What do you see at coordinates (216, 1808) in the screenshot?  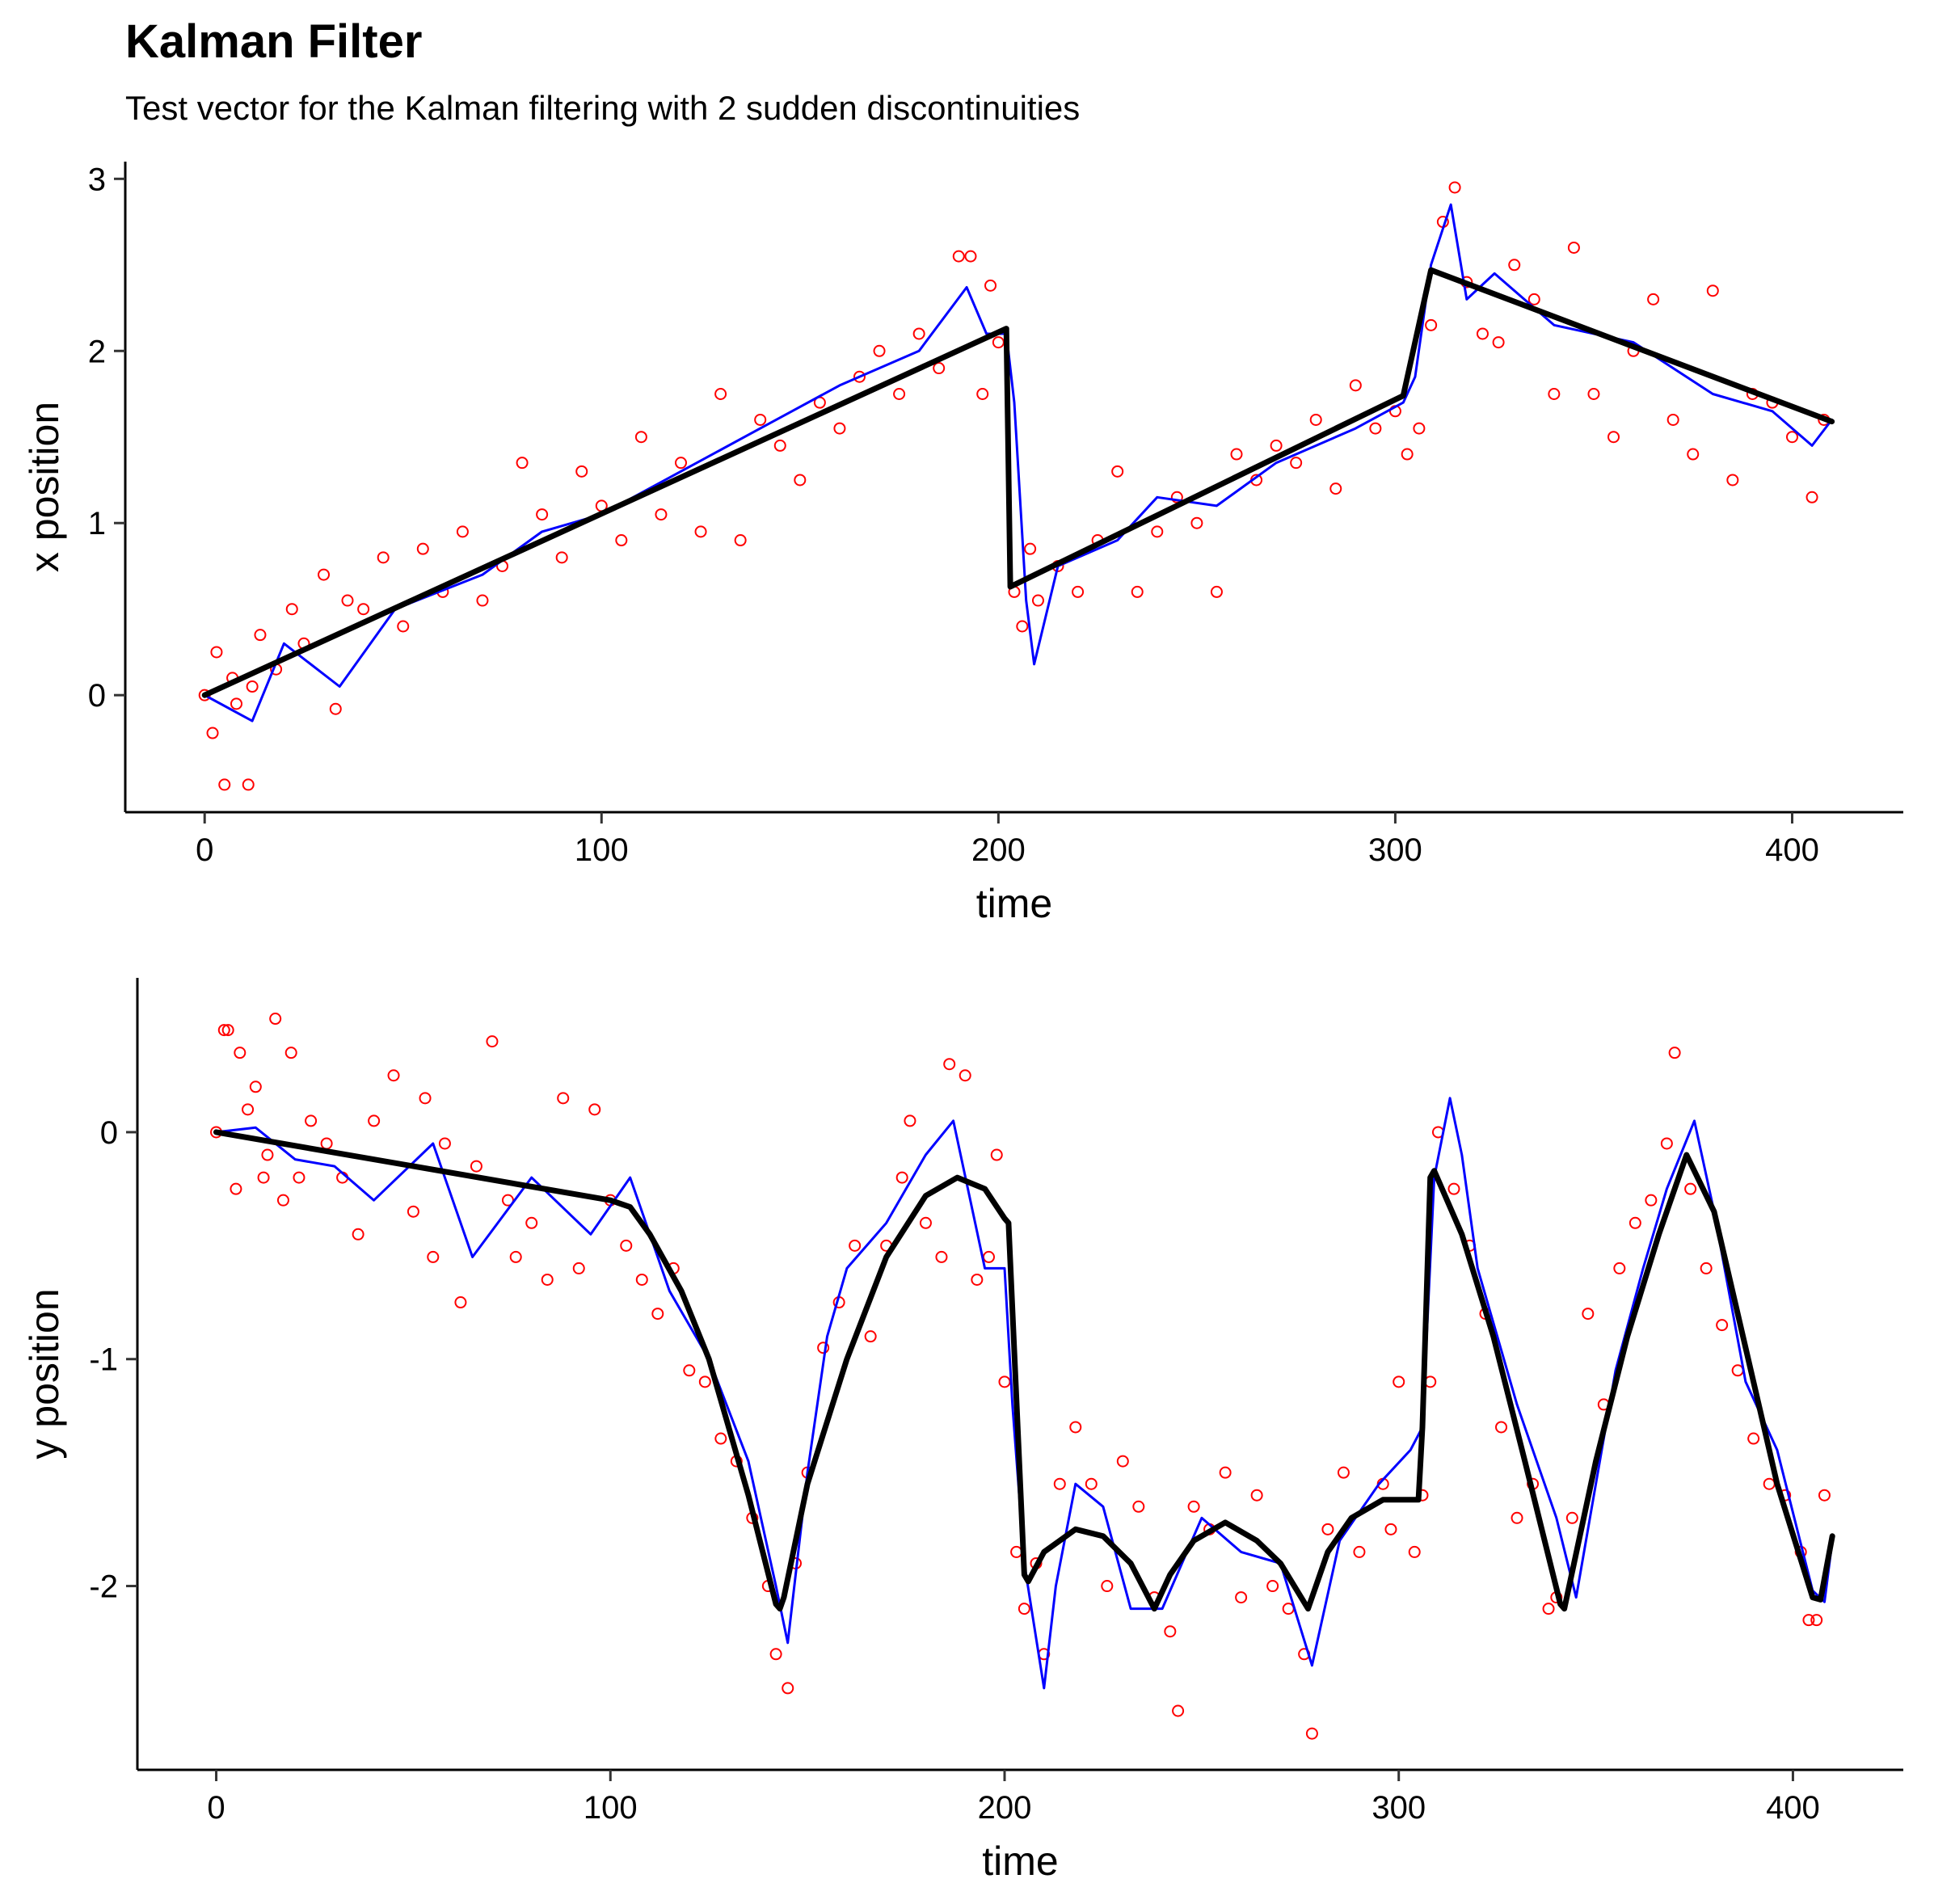 I see `y-panel-x-tick-label: 0` at bounding box center [216, 1808].